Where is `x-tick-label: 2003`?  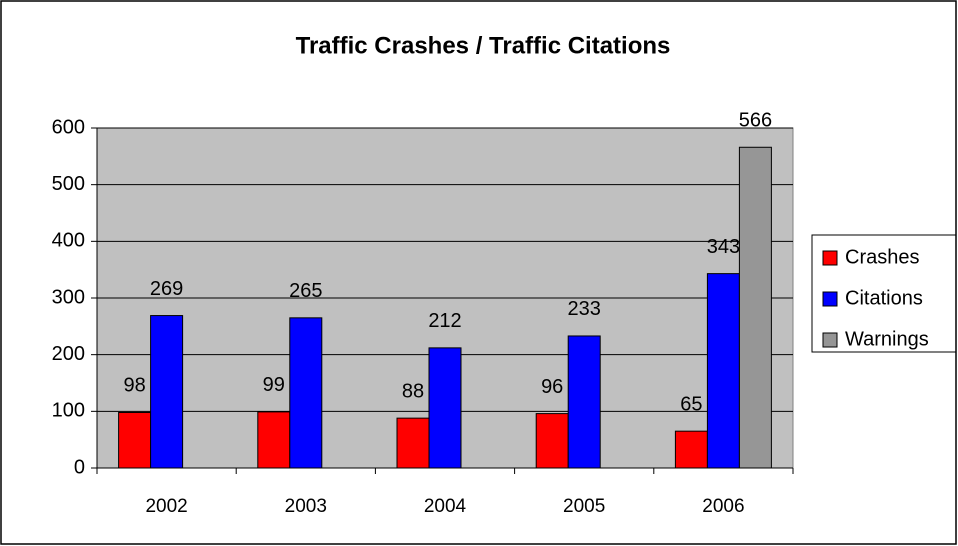
x-tick-label: 2003 is located at coordinates (306, 506).